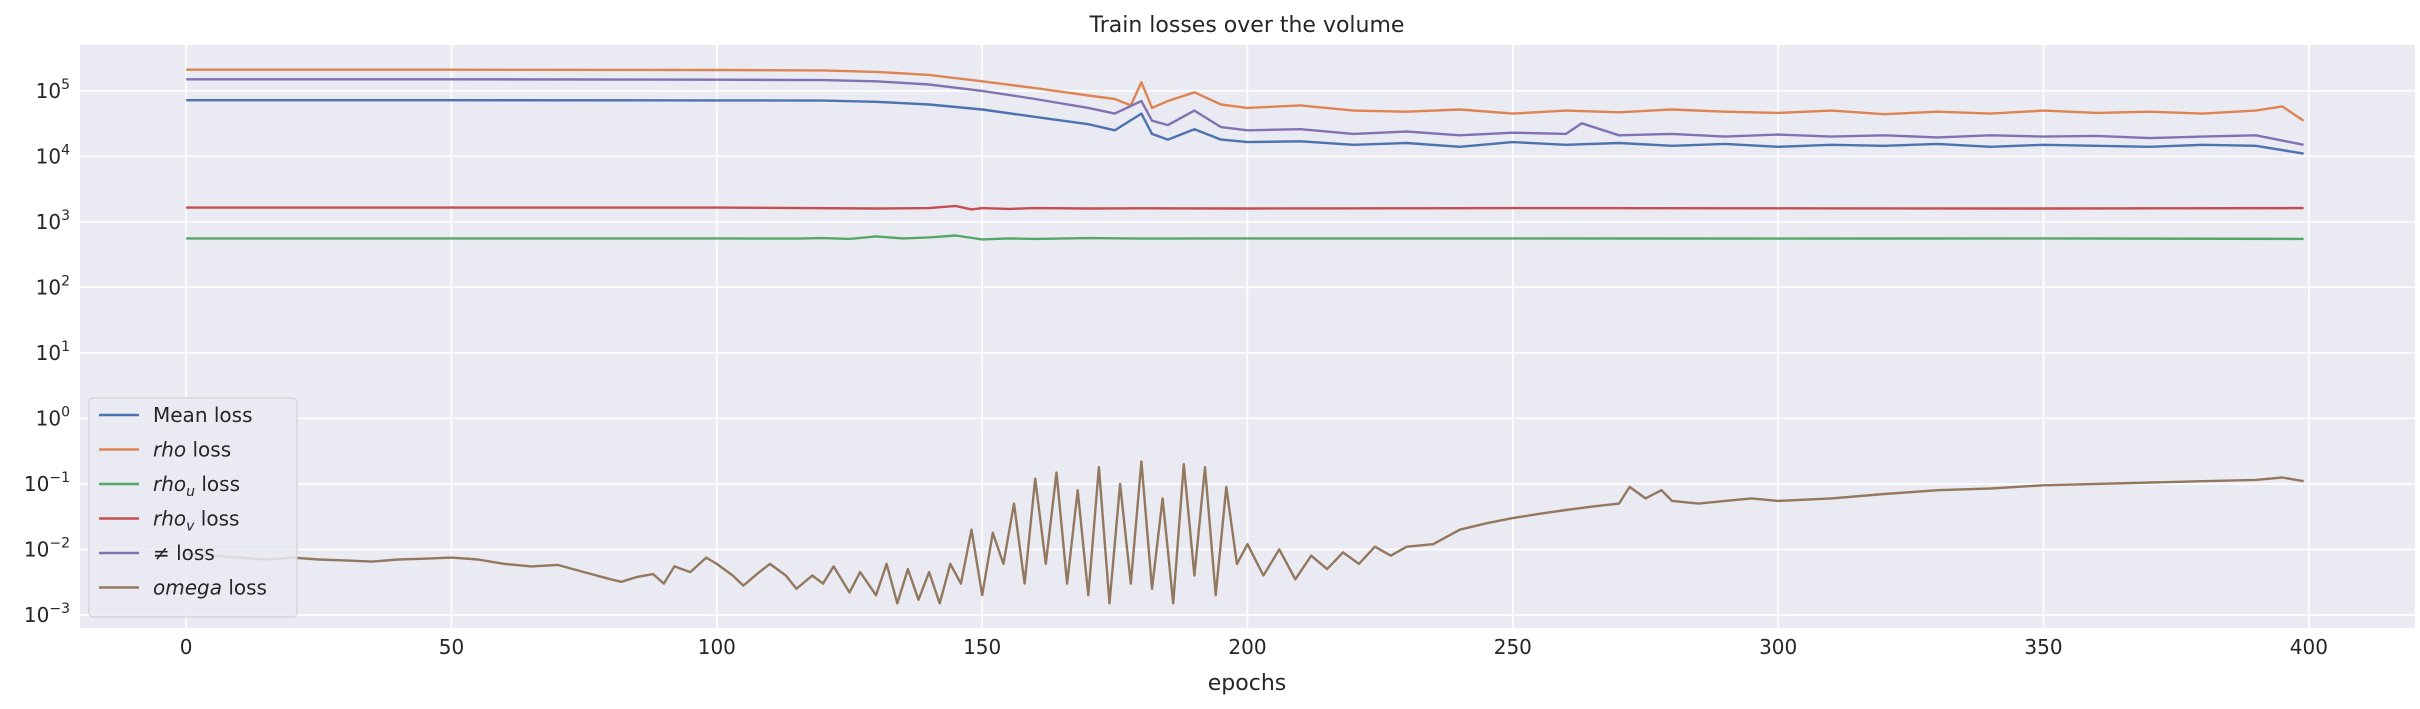 This screenshot has width=2420, height=709. What do you see at coordinates (196, 486) in the screenshot?
I see `legend-label: rhou loss` at bounding box center [196, 486].